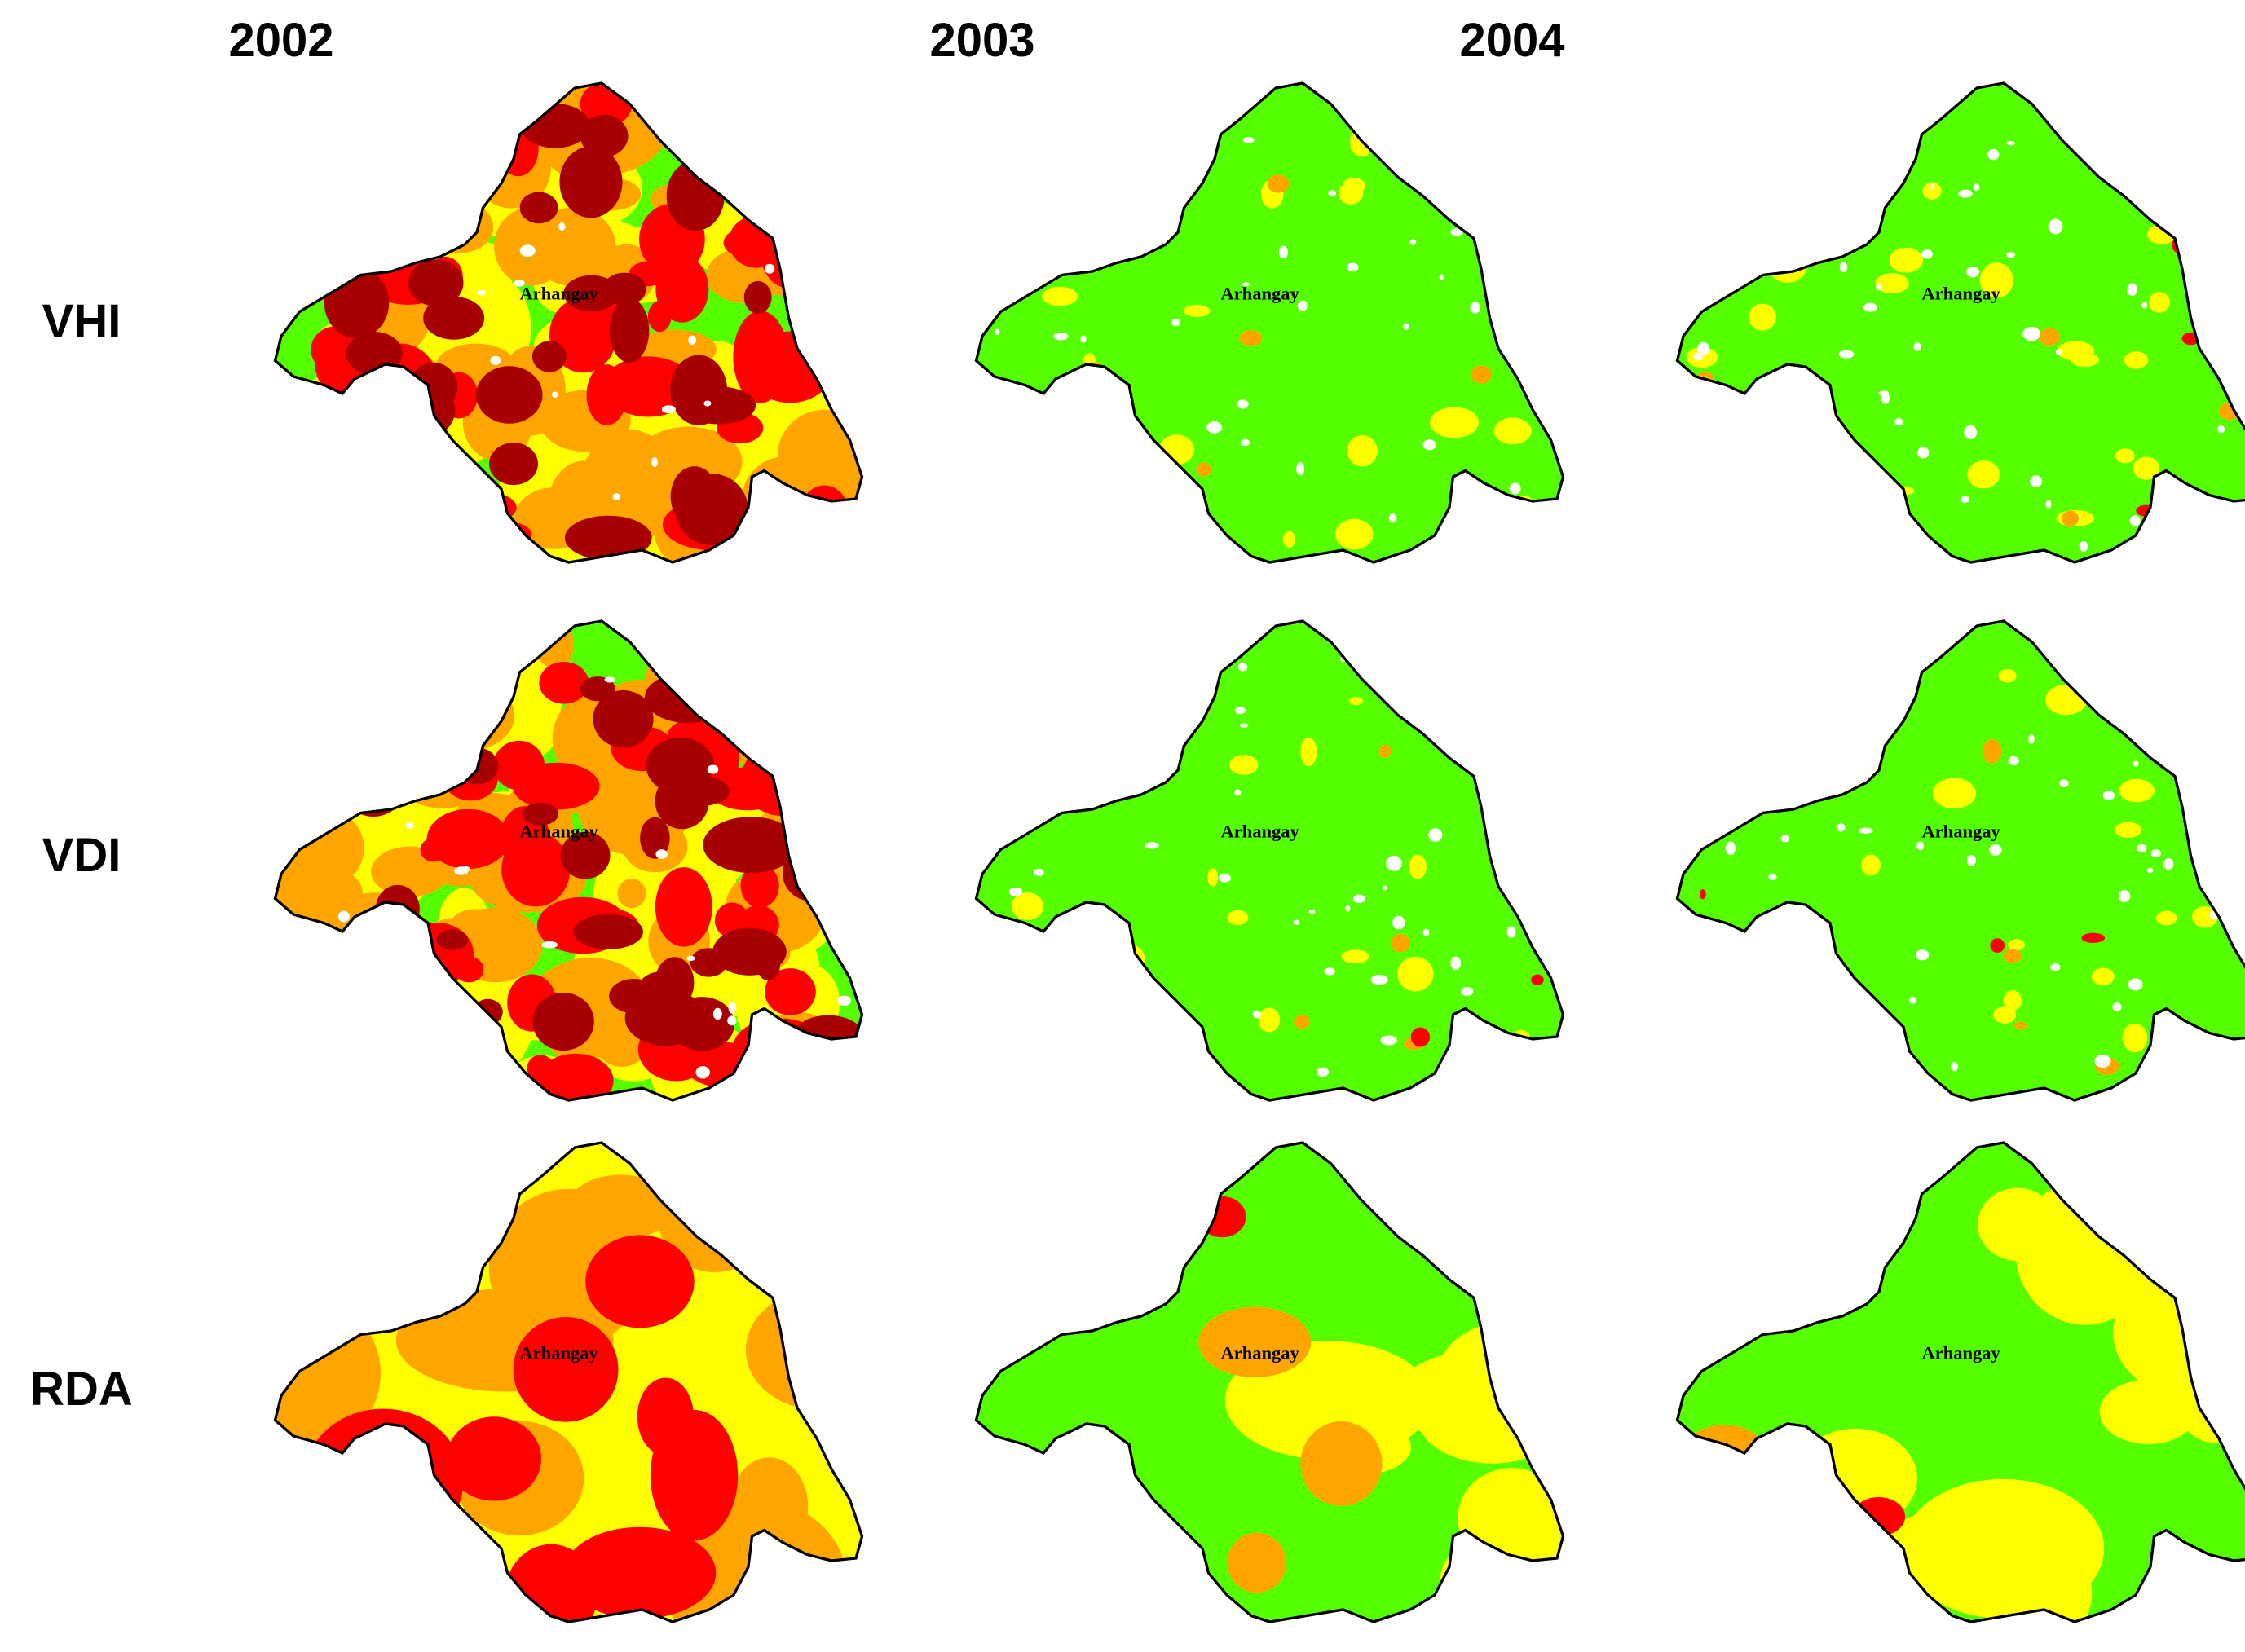  I want to click on row-label-vdi: VDI, so click(81, 856).